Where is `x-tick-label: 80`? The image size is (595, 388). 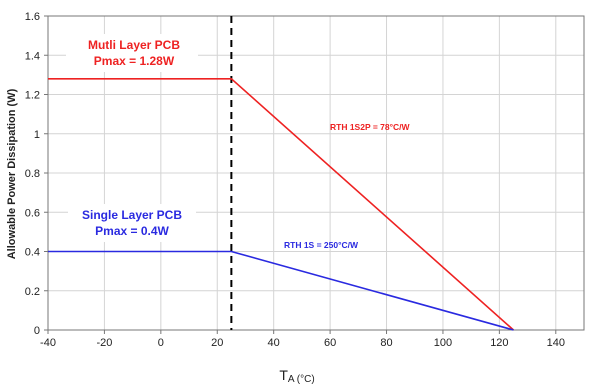 x-tick-label: 80 is located at coordinates (386, 343).